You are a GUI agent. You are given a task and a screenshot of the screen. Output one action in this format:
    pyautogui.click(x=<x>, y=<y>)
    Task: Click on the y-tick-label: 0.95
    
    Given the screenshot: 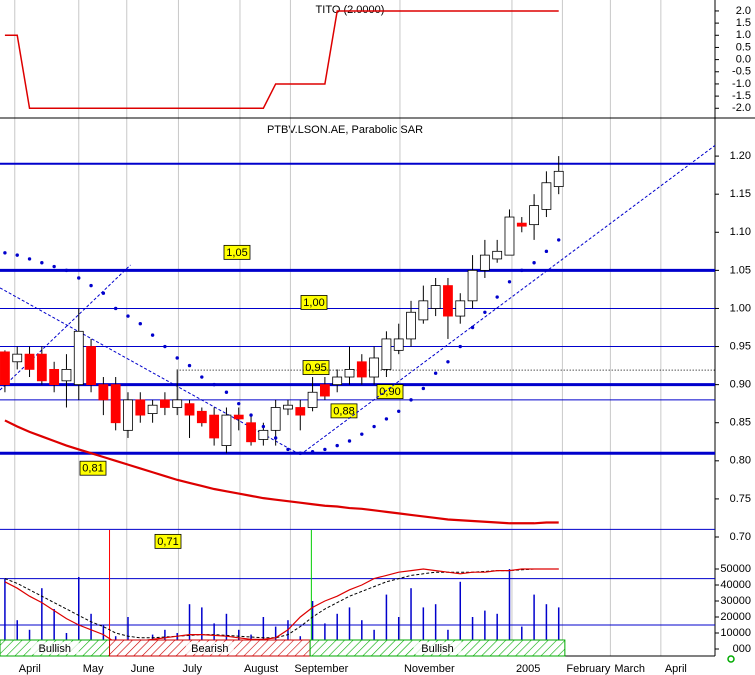 What is the action you would take?
    pyautogui.click(x=740, y=346)
    